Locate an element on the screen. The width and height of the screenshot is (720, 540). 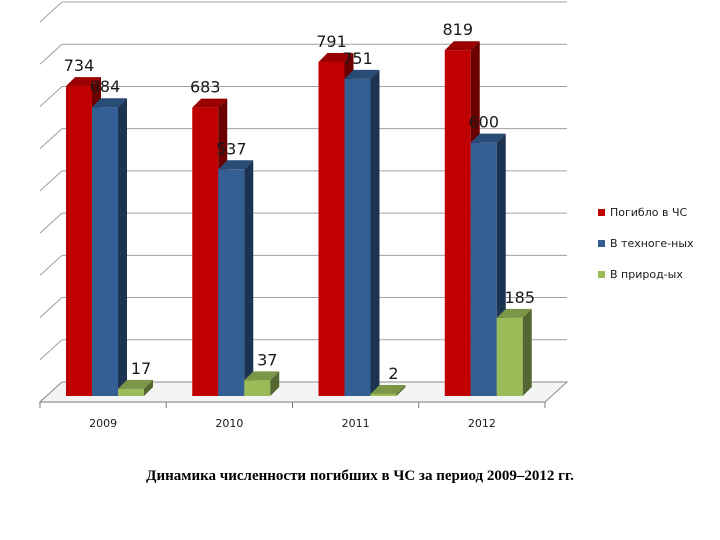
legend-swatch-technogenic is located at coordinates (601, 243).